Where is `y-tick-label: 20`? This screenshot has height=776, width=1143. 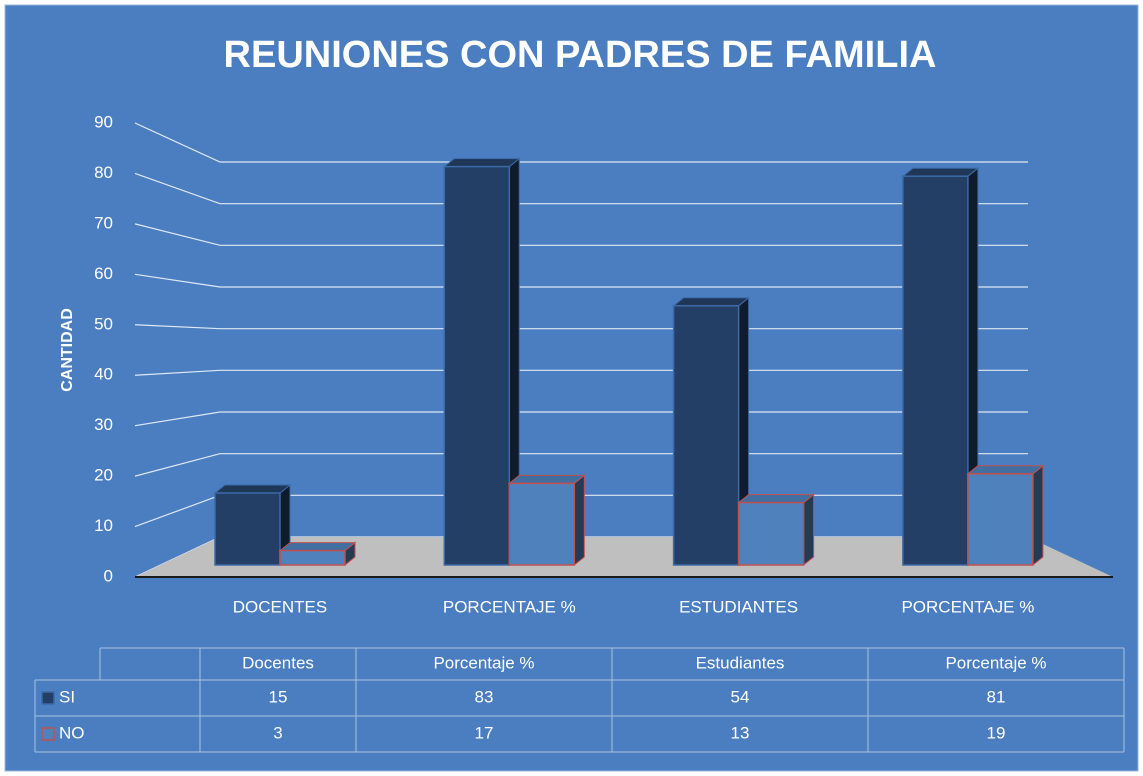
y-tick-label: 20 is located at coordinates (103, 475).